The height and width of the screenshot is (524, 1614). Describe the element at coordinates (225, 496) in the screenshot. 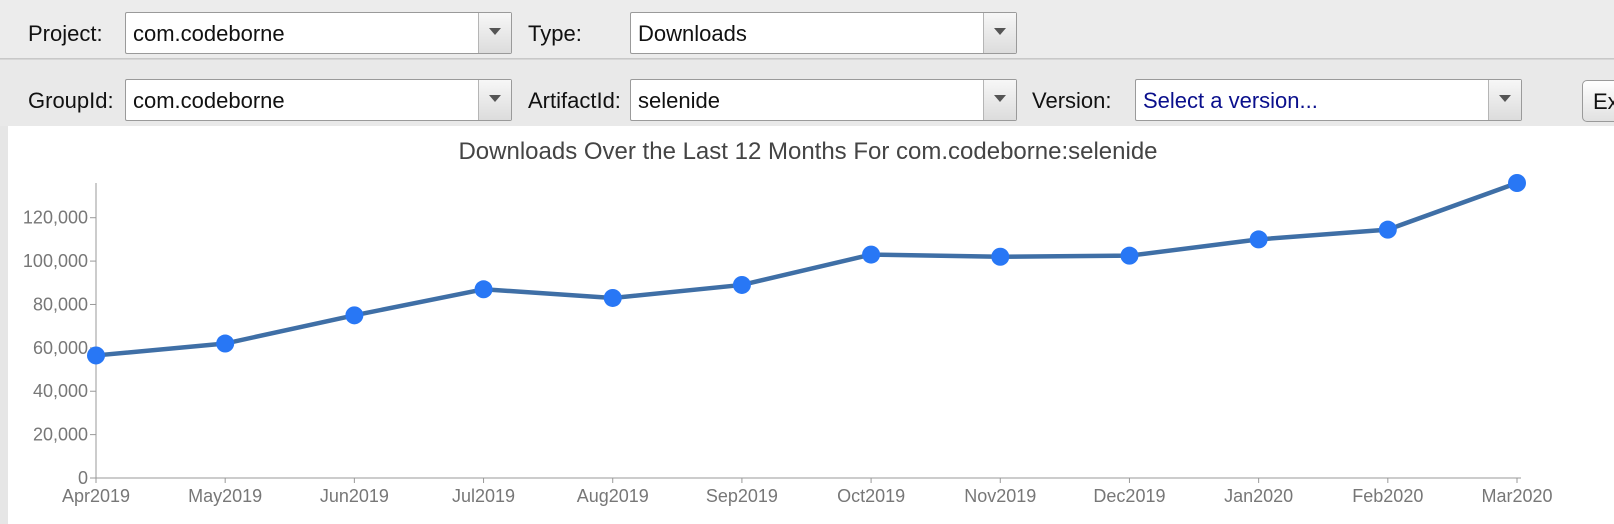

I see `x-tick-label: May2019` at that location.